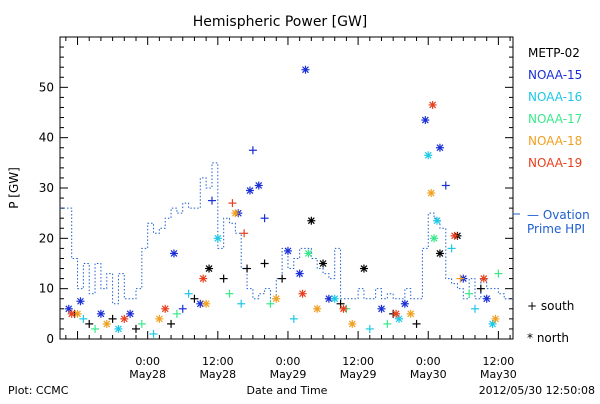  I want to click on y-axis-label: P [GW], so click(14, 188).